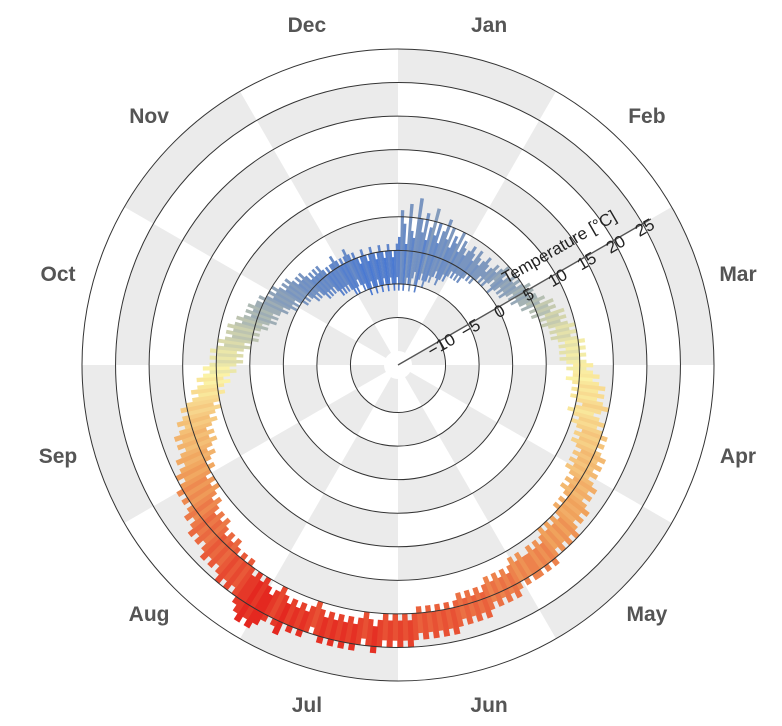 The image size is (782, 726). I want to click on month-label: Sep, so click(58, 456).